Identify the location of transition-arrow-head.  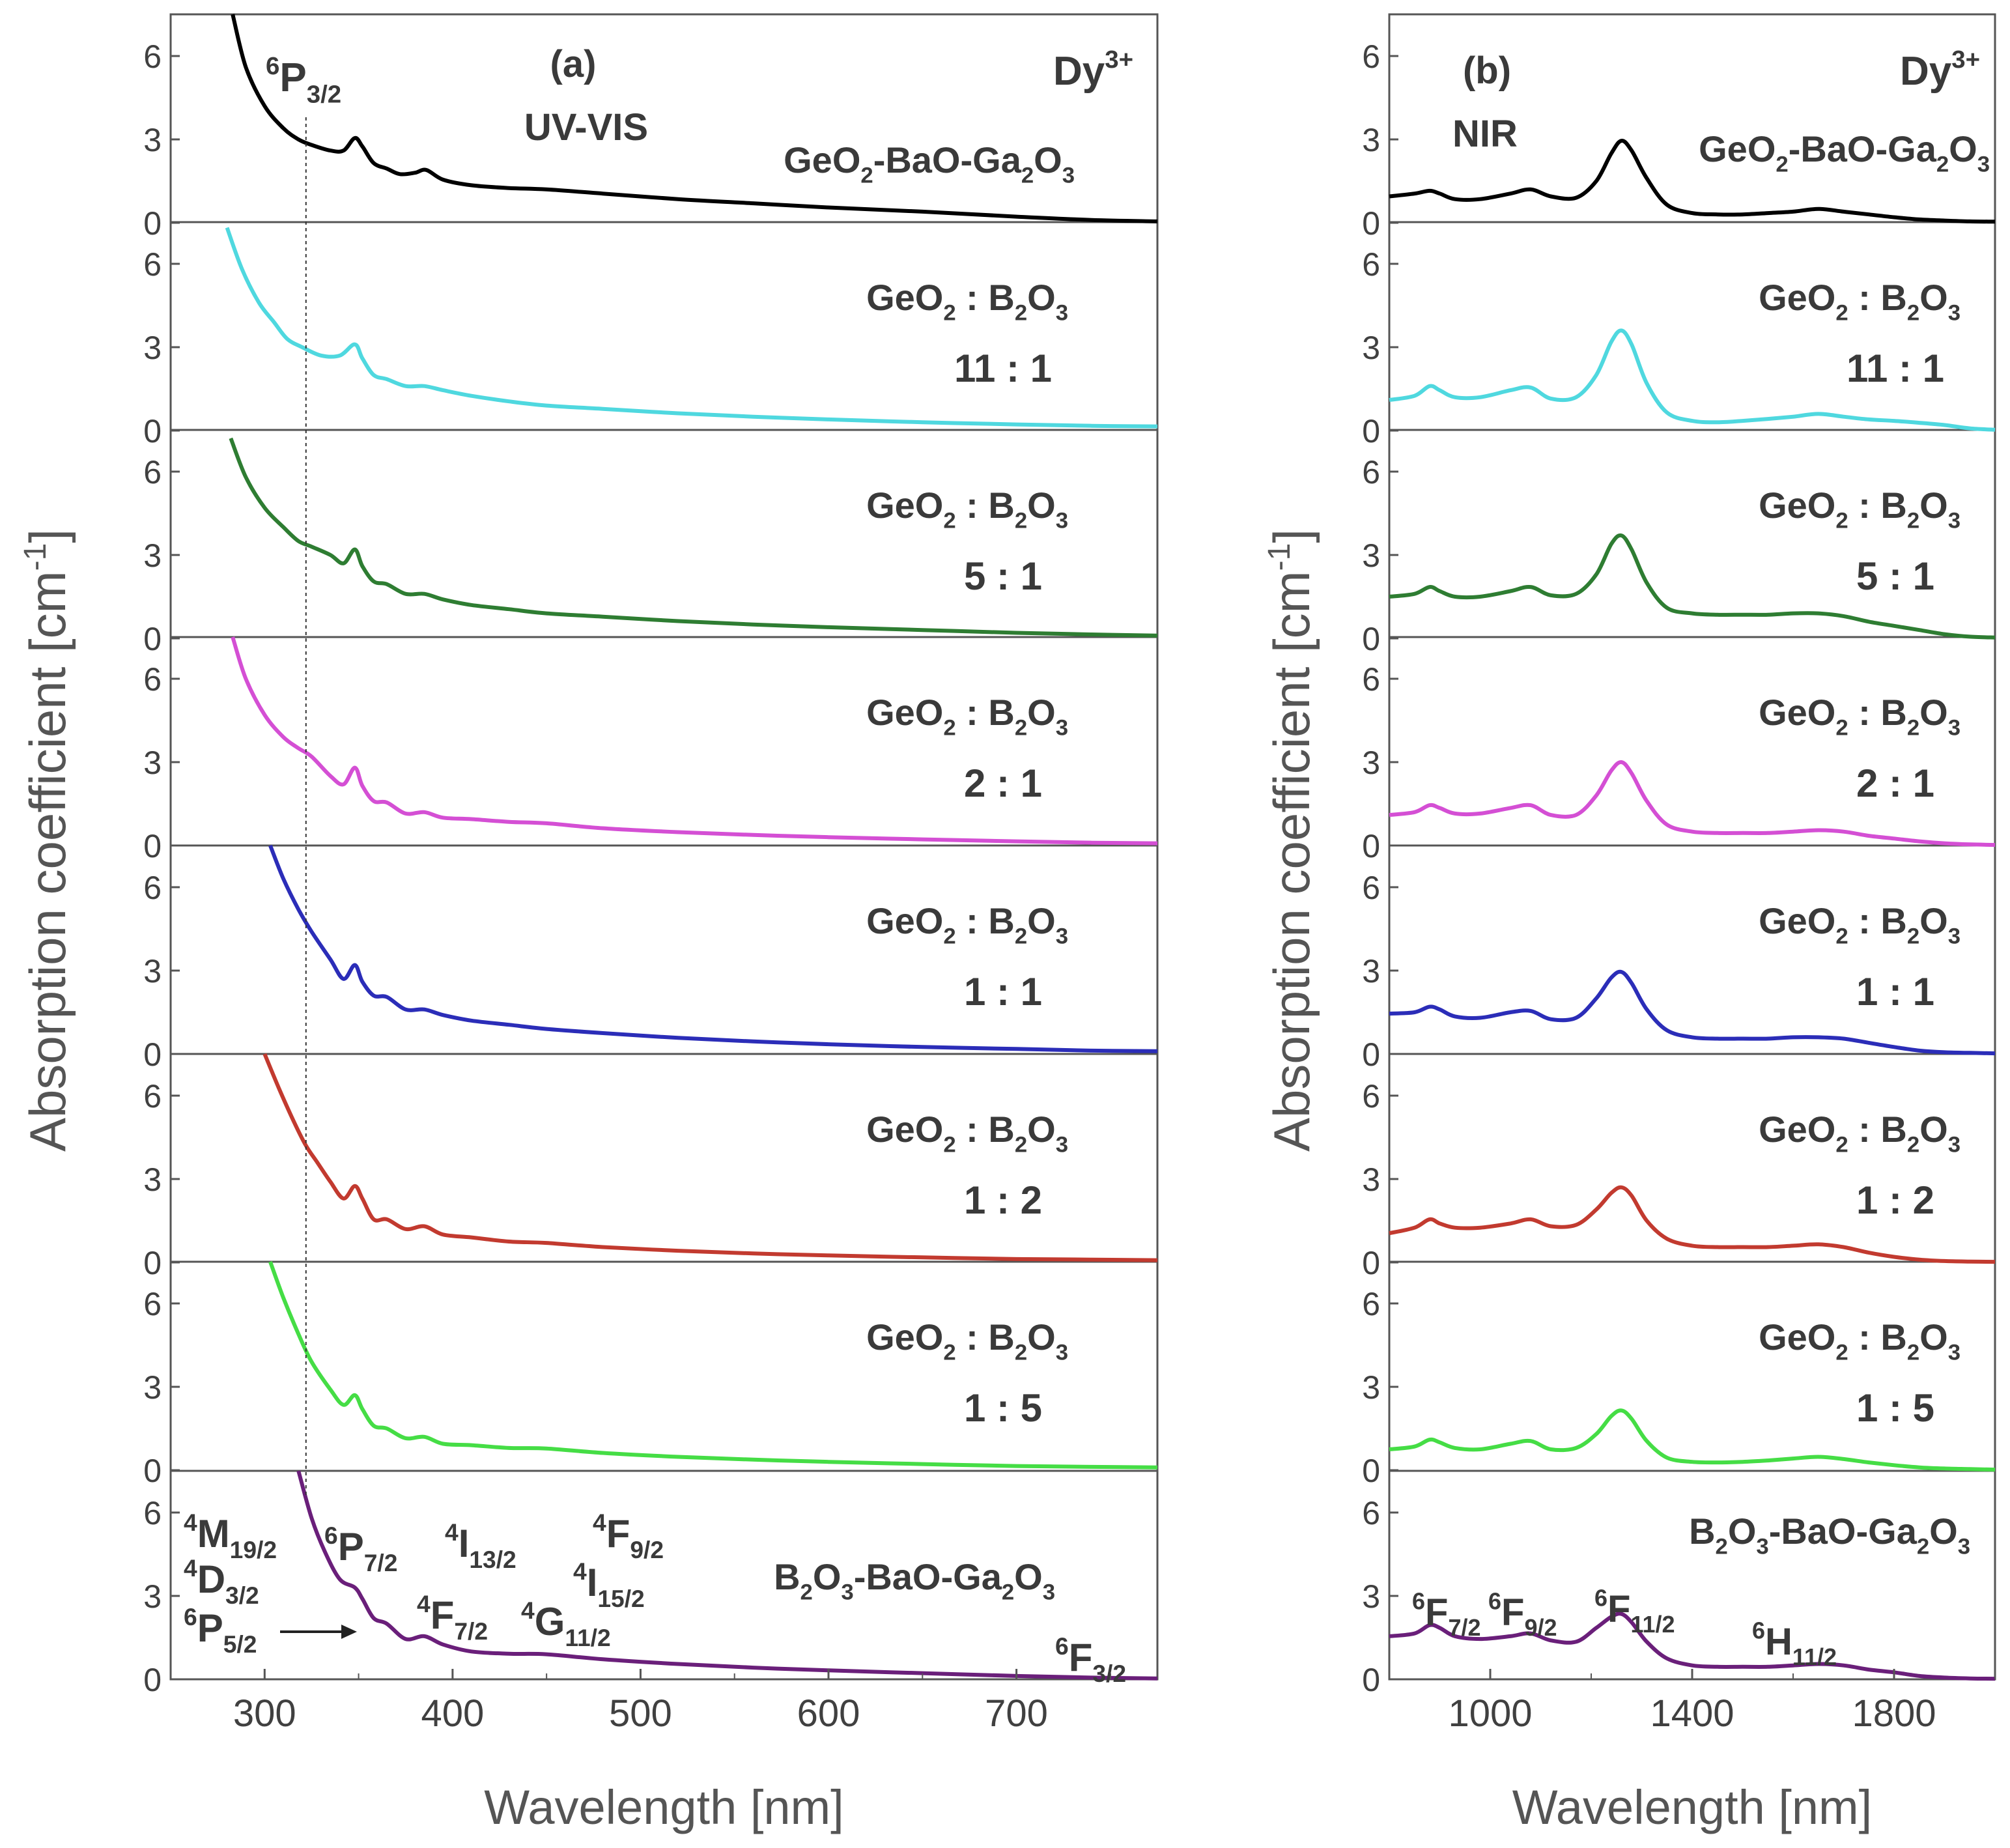
(349, 1632).